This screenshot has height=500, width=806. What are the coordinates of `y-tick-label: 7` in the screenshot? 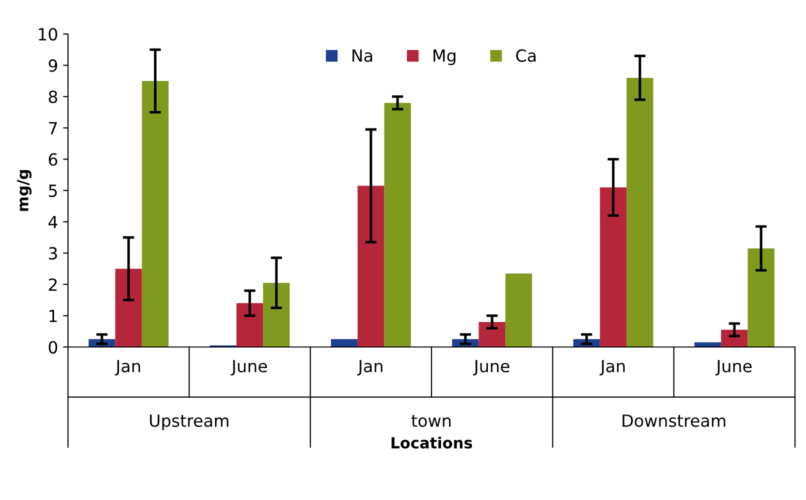 It's located at (53, 128).